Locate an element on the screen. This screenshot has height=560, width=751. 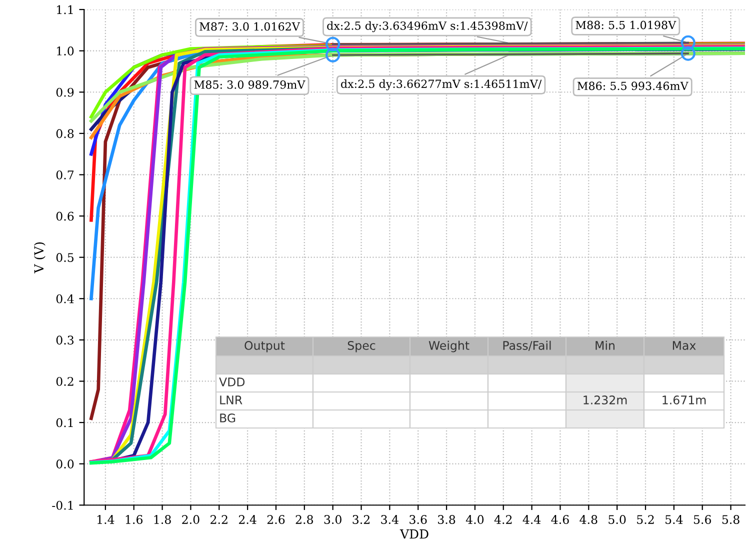
annotation: 1.232m is located at coordinates (605, 399).